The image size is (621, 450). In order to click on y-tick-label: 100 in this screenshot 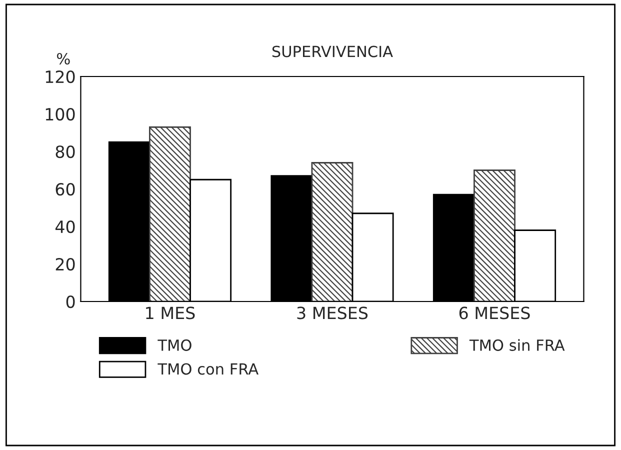, I will do `click(60, 114)`.